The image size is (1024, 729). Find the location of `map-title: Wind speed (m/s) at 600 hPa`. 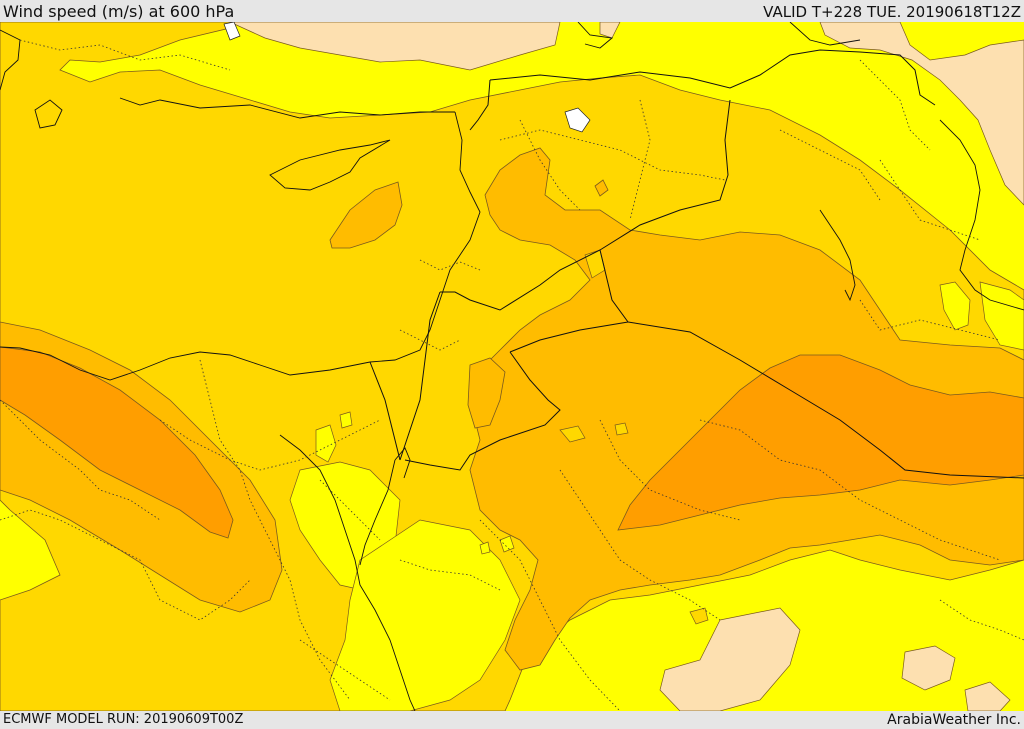

map-title: Wind speed (m/s) at 600 hPa is located at coordinates (119, 11).